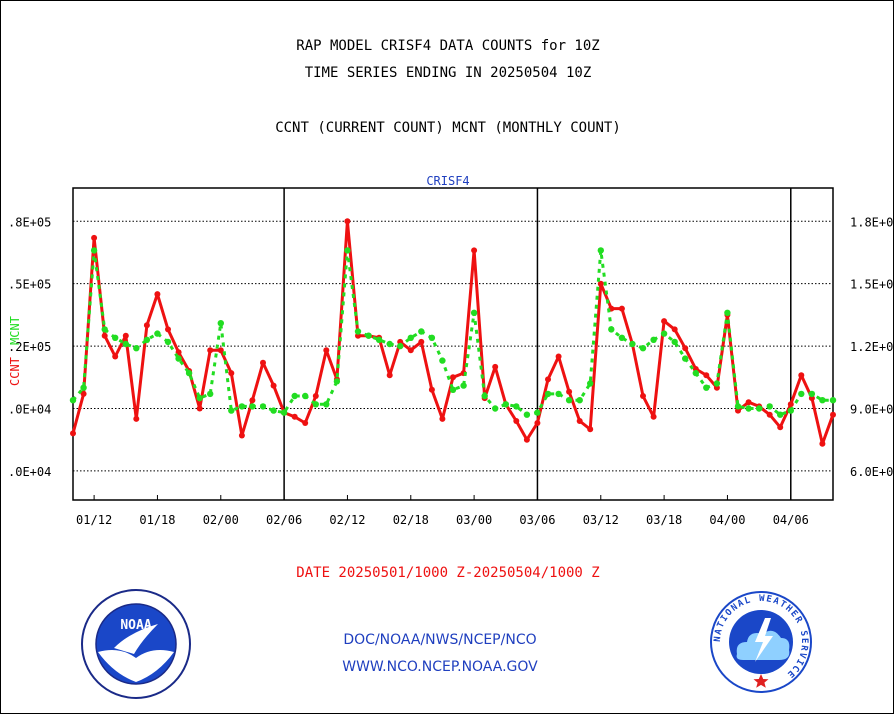 The image size is (896, 716). What do you see at coordinates (136, 644) in the screenshot?
I see `noaa-logo-icon: NOAA` at bounding box center [136, 644].